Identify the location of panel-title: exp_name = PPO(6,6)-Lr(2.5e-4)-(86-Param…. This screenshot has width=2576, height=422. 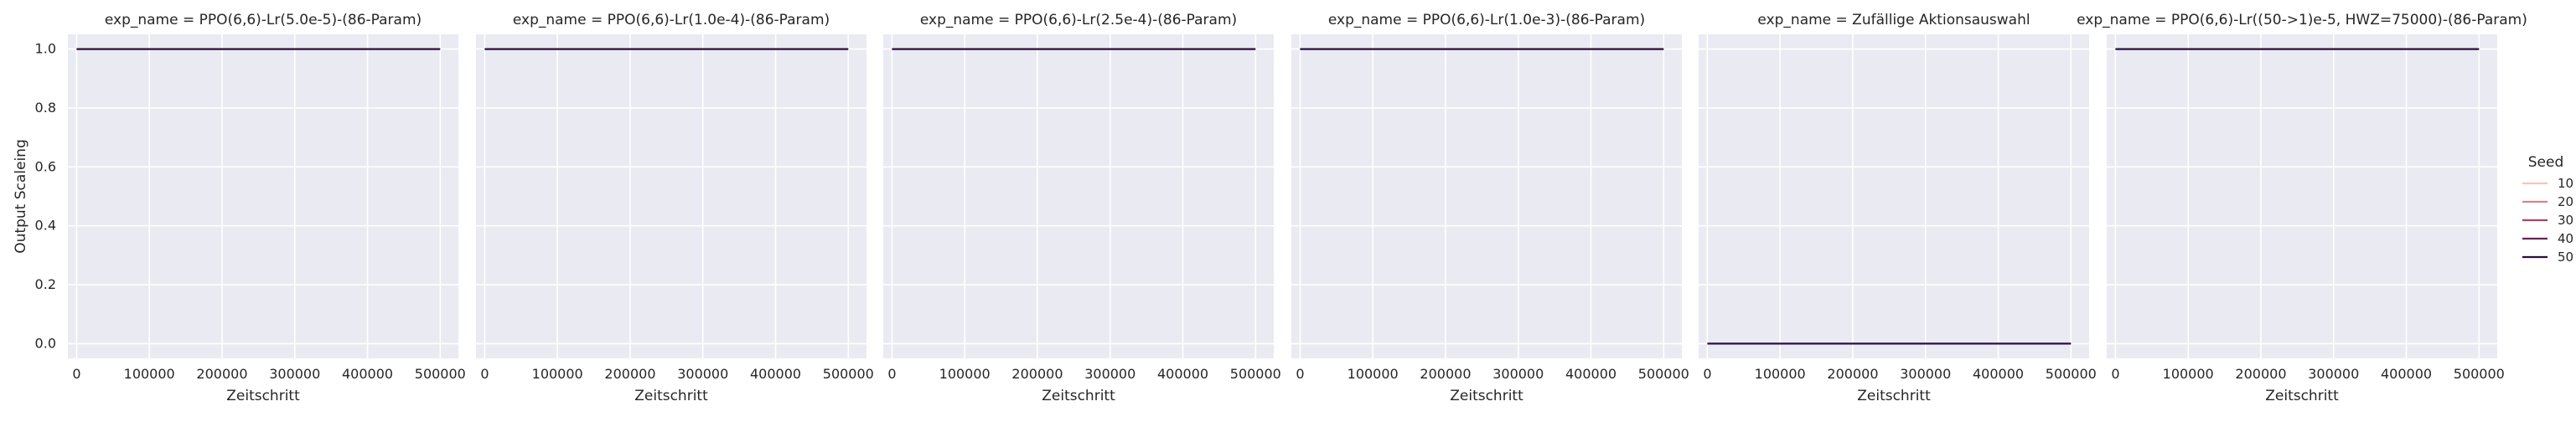
(1078, 20).